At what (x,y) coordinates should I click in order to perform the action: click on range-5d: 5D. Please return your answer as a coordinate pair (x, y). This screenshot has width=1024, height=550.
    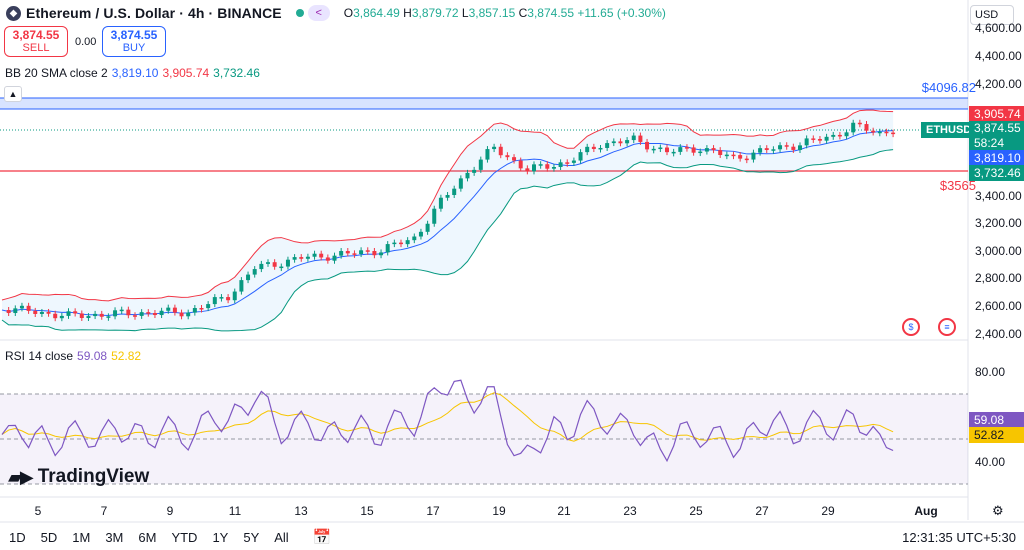
    Looking at the image, I should click on (49, 537).